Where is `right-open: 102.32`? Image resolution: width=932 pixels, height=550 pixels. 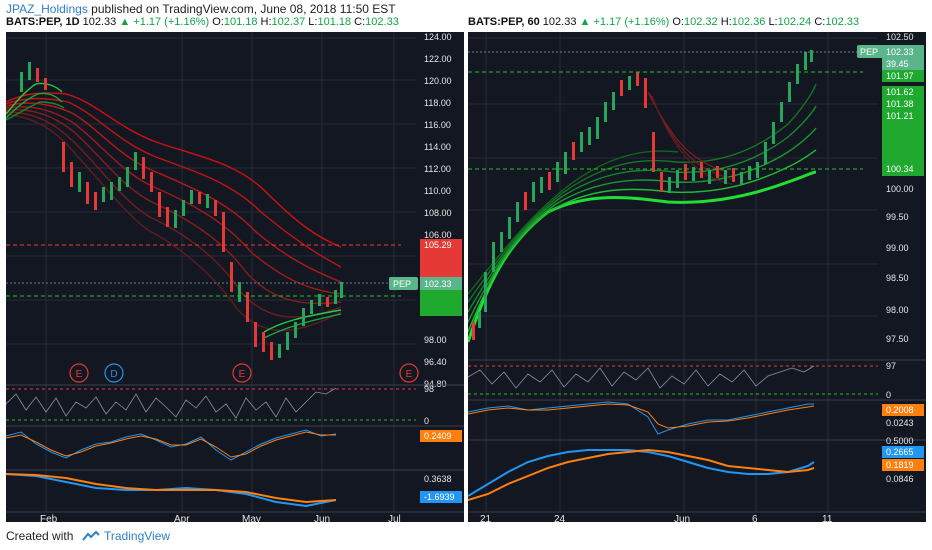 right-open: 102.32 is located at coordinates (701, 22).